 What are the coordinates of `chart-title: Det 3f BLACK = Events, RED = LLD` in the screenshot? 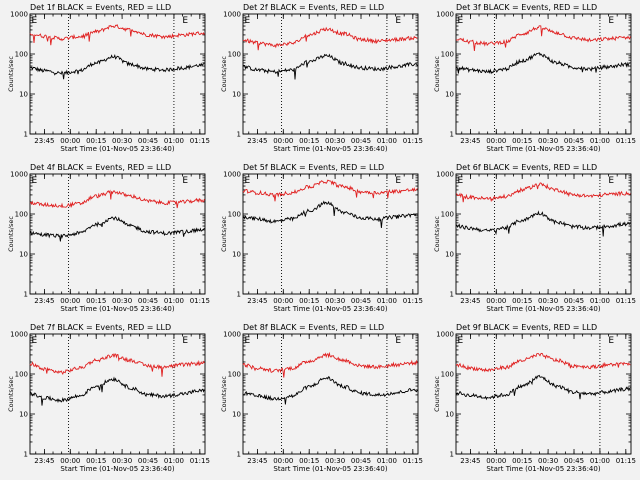 It's located at (526, 7).